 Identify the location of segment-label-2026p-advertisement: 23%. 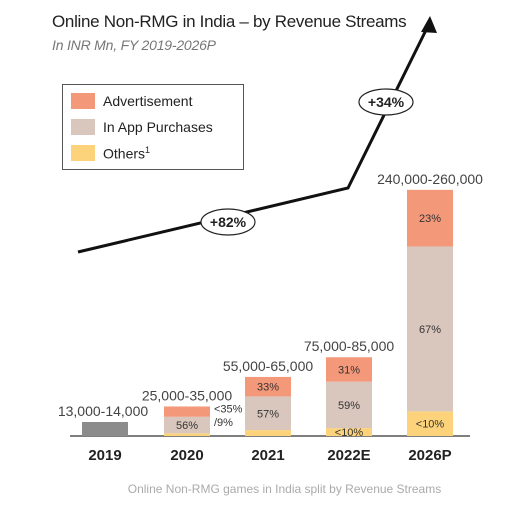
(430, 219).